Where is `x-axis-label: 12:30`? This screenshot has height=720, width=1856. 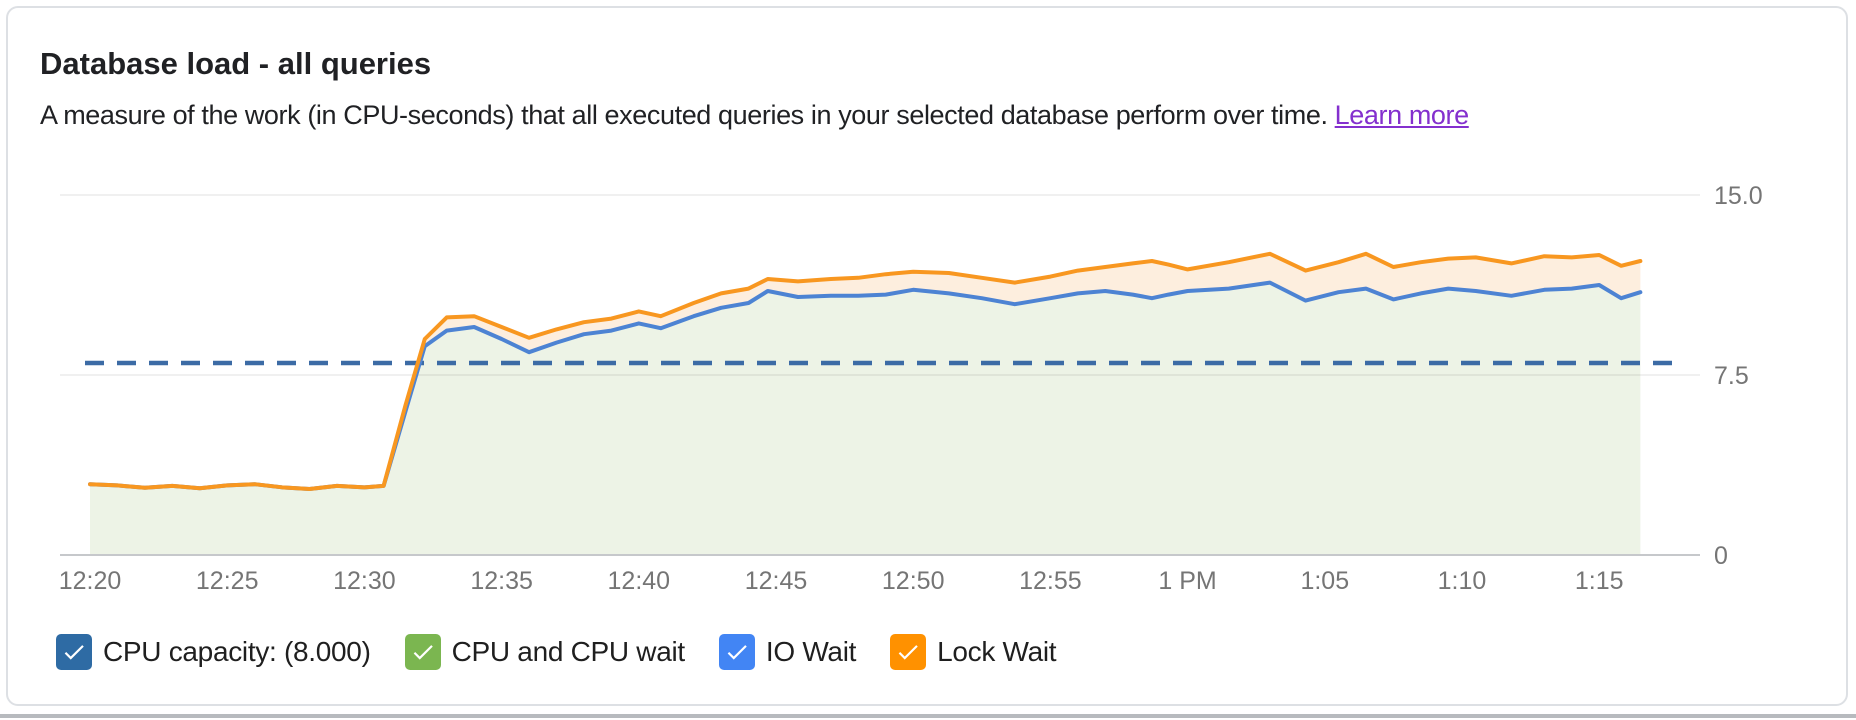
x-axis-label: 12:30 is located at coordinates (364, 581).